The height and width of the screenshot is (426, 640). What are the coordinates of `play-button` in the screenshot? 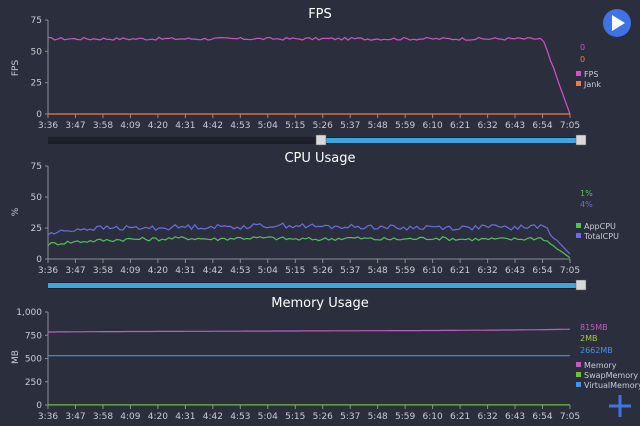 It's located at (617, 23).